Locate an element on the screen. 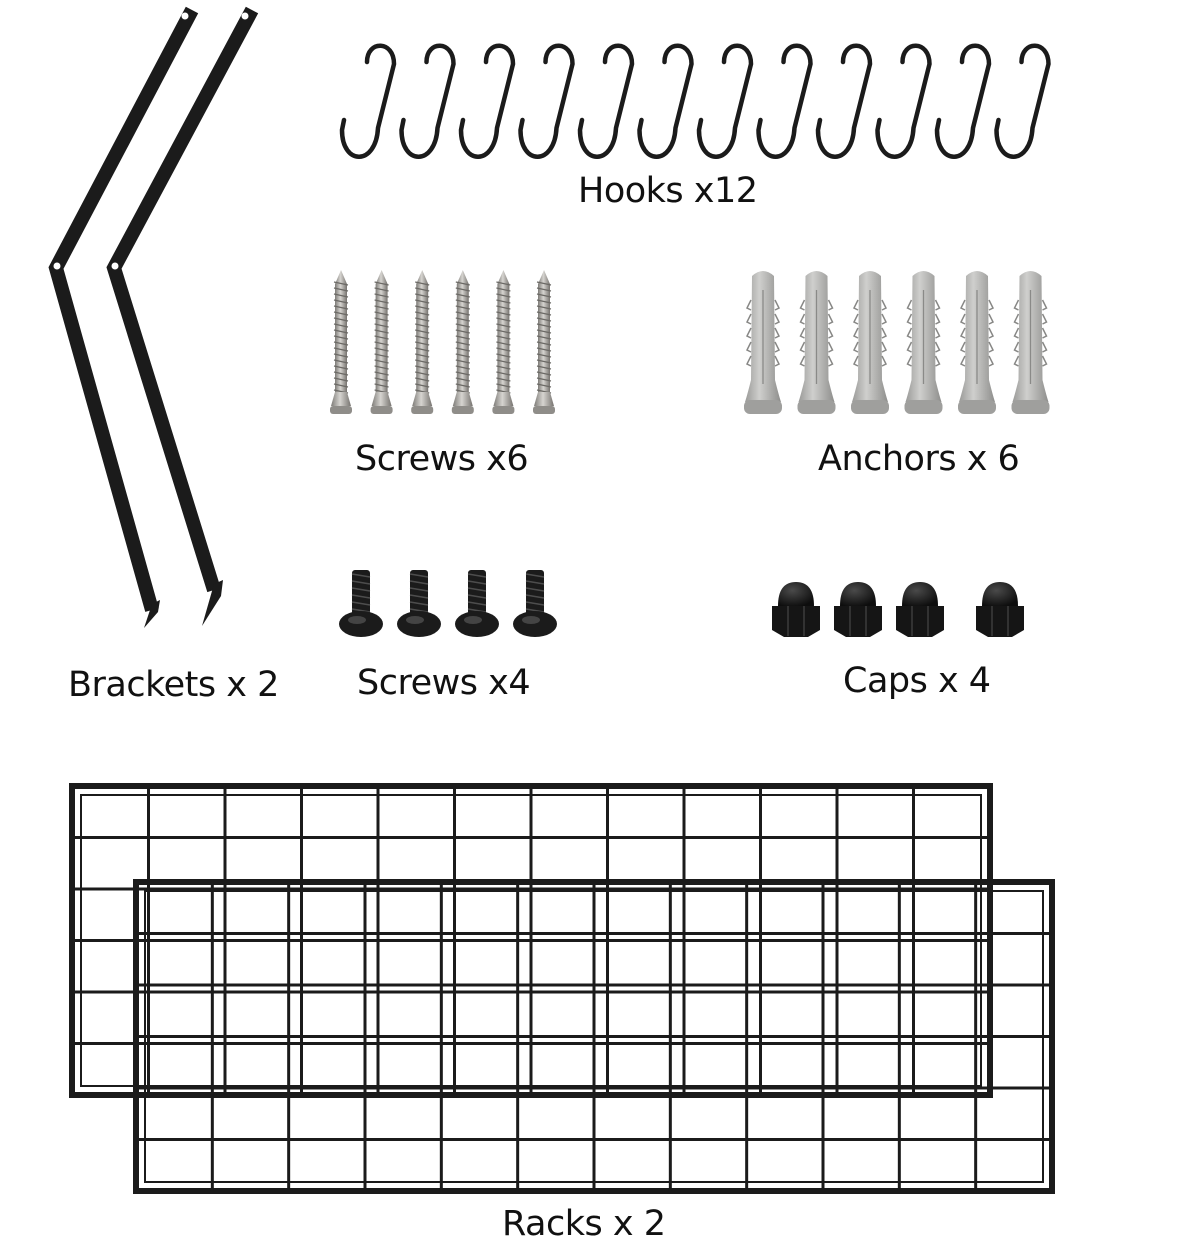 Image resolution: width=1180 pixels, height=1253 pixels. short-screws-group is located at coordinates (448, 603).